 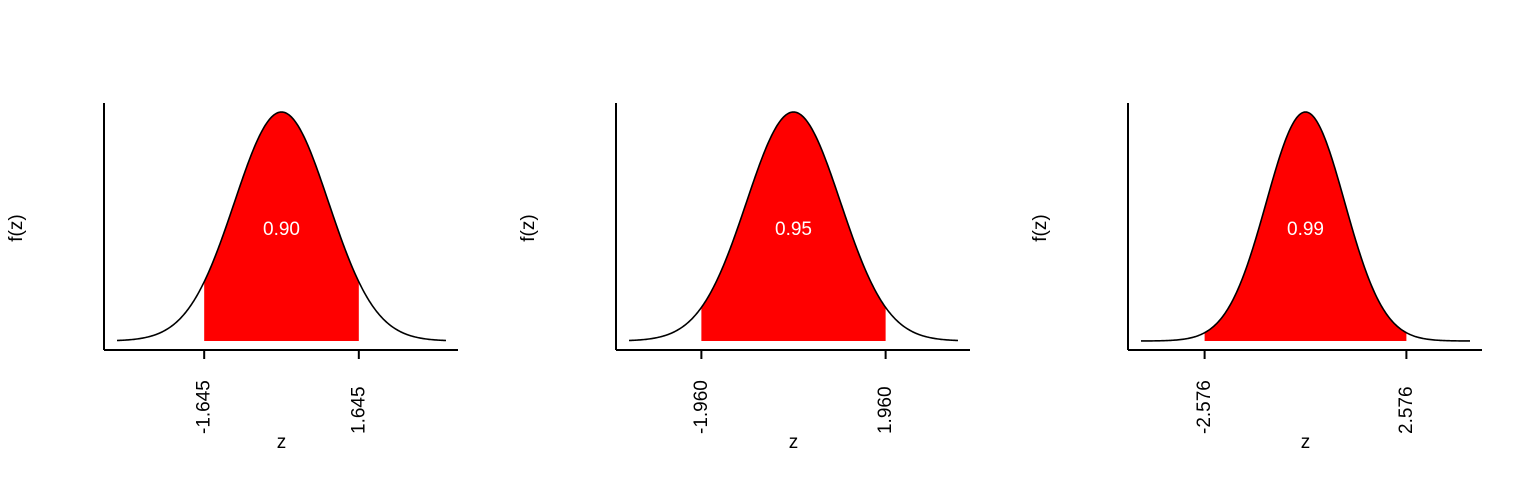 I want to click on area-label: 0.90, so click(x=281, y=229).